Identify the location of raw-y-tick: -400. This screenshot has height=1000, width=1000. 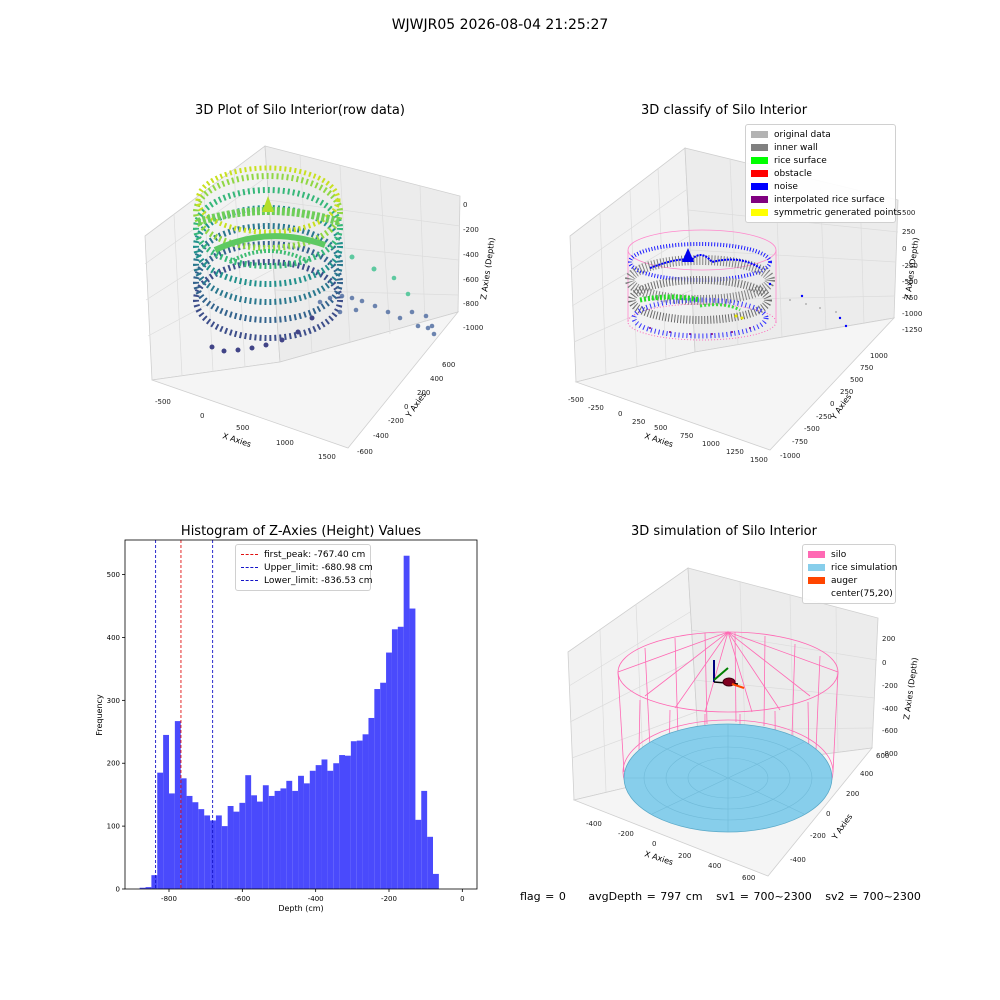
(381, 436).